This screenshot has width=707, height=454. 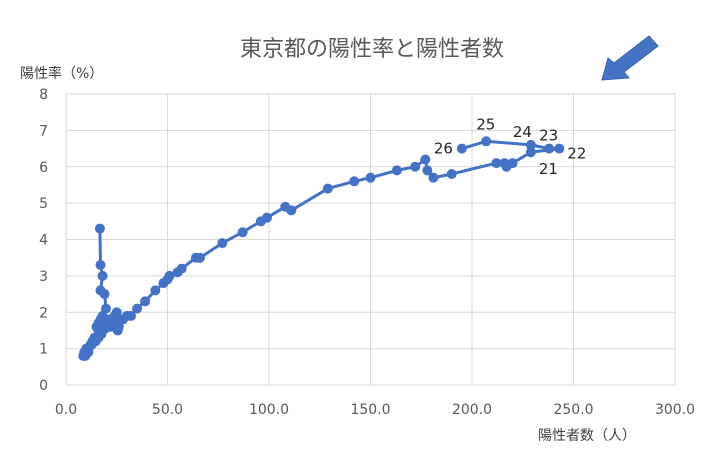 What do you see at coordinates (587, 436) in the screenshot?
I see `x-axis-title: 陽性者数（人）` at bounding box center [587, 436].